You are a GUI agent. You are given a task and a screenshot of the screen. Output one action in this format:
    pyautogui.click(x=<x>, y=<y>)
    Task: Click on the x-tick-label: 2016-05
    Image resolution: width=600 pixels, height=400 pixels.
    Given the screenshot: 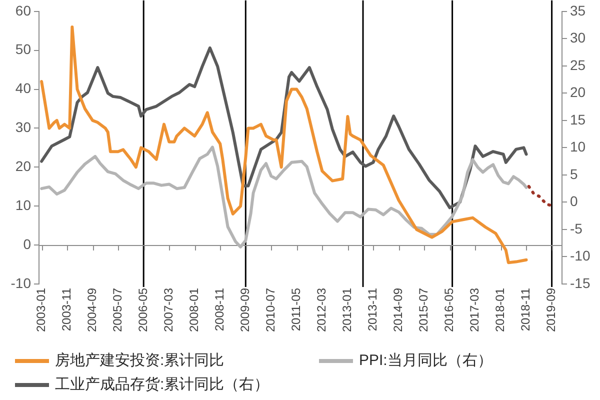 What is the action you would take?
    pyautogui.click(x=449, y=310)
    